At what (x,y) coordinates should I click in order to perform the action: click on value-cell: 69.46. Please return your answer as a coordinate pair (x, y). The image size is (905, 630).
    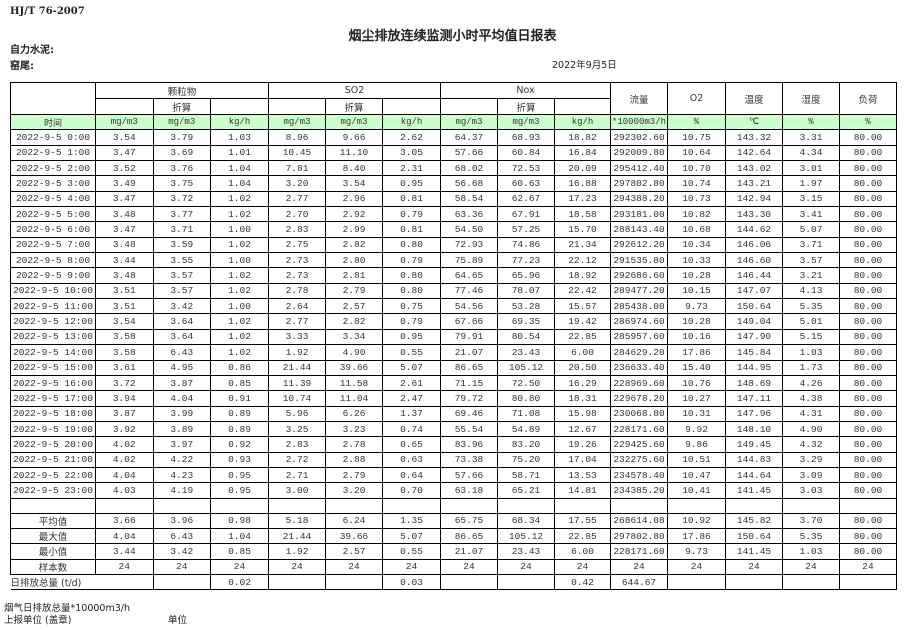
    Looking at the image, I should click on (469, 413).